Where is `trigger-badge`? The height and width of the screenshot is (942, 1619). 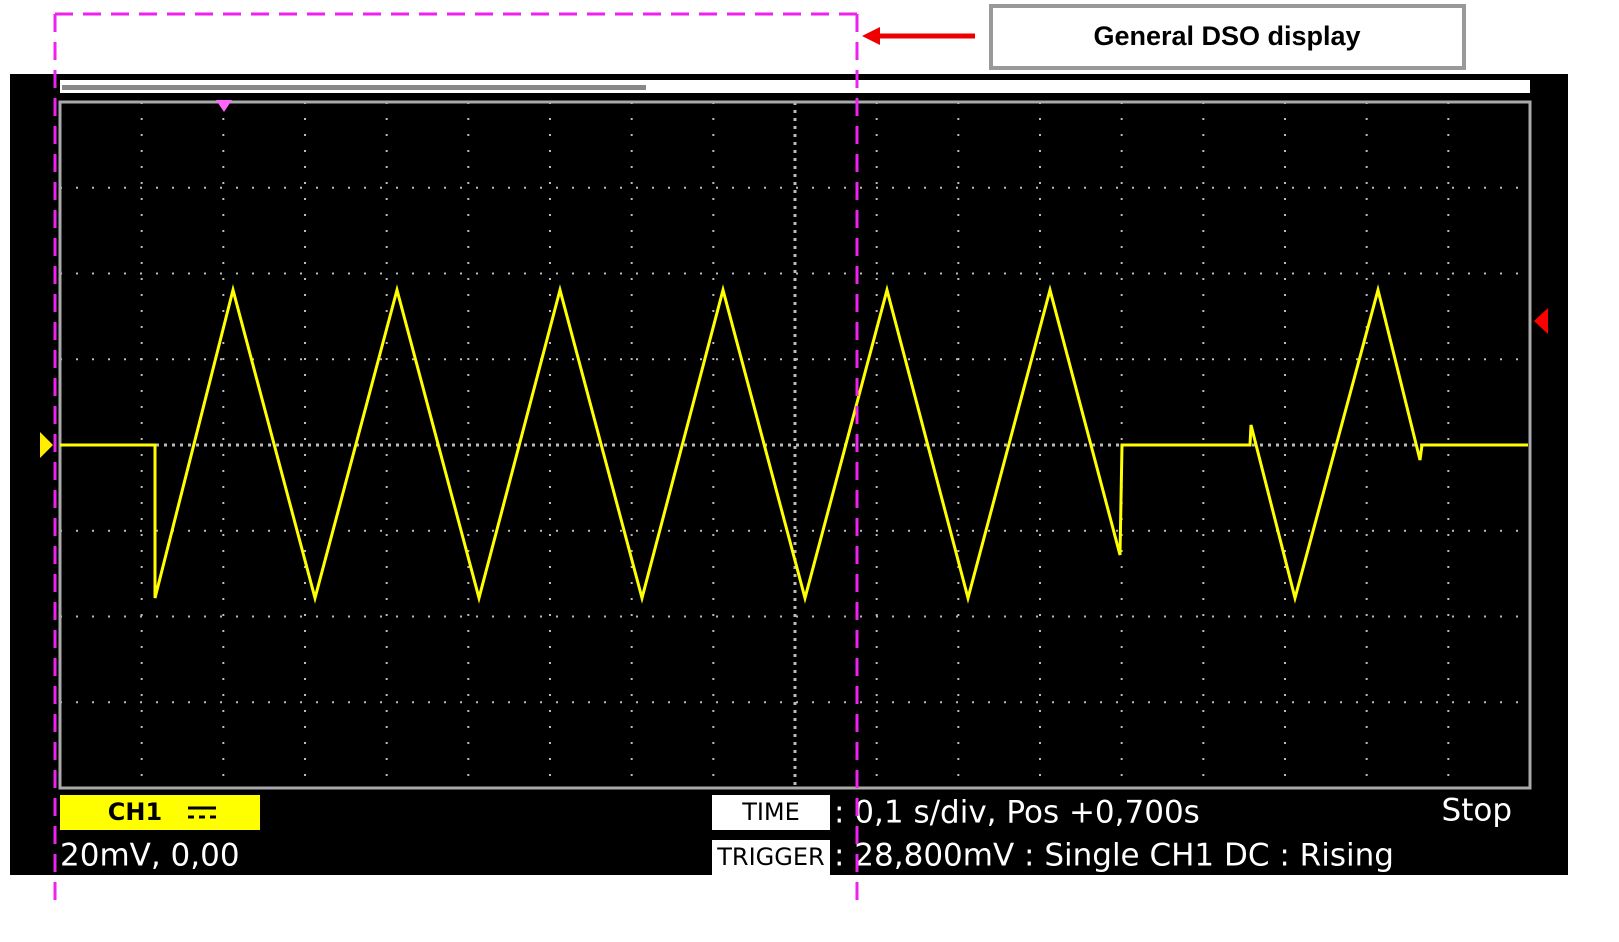
trigger-badge is located at coordinates (771, 857).